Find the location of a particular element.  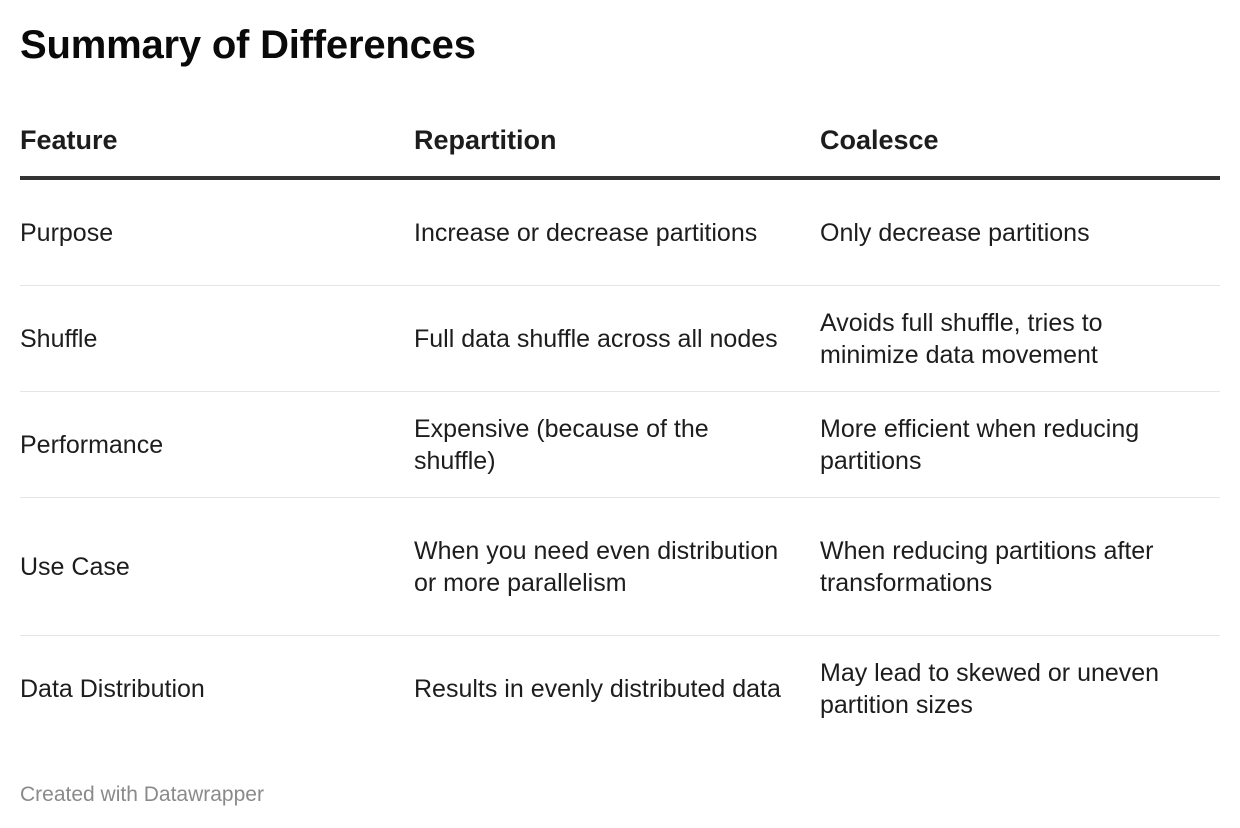

feature-label: Performance is located at coordinates (92, 444).